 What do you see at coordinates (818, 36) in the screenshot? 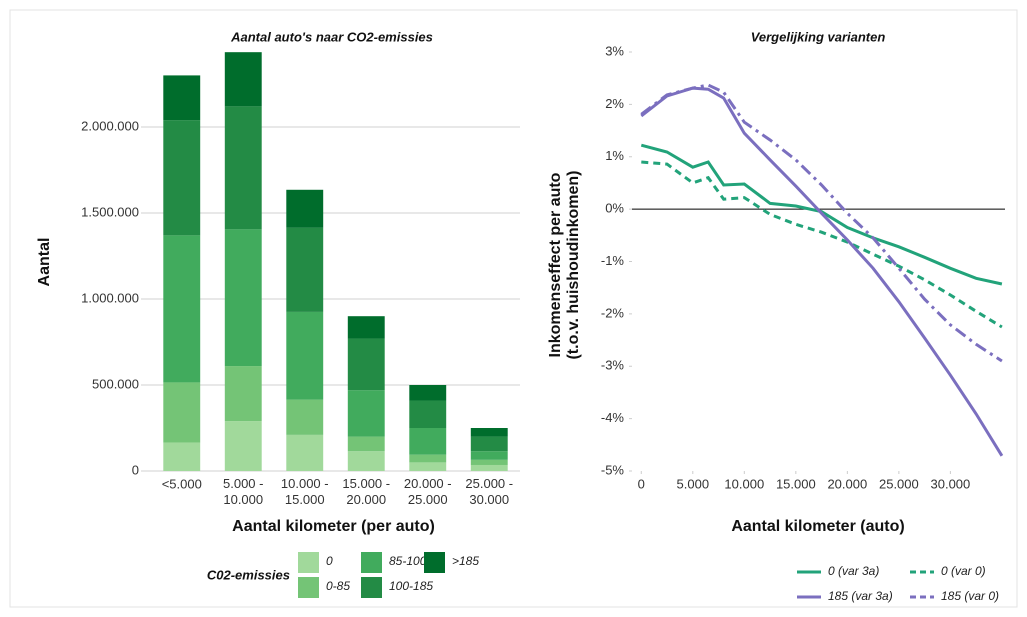
I see `chart-title: Vergelijking varianten` at bounding box center [818, 36].